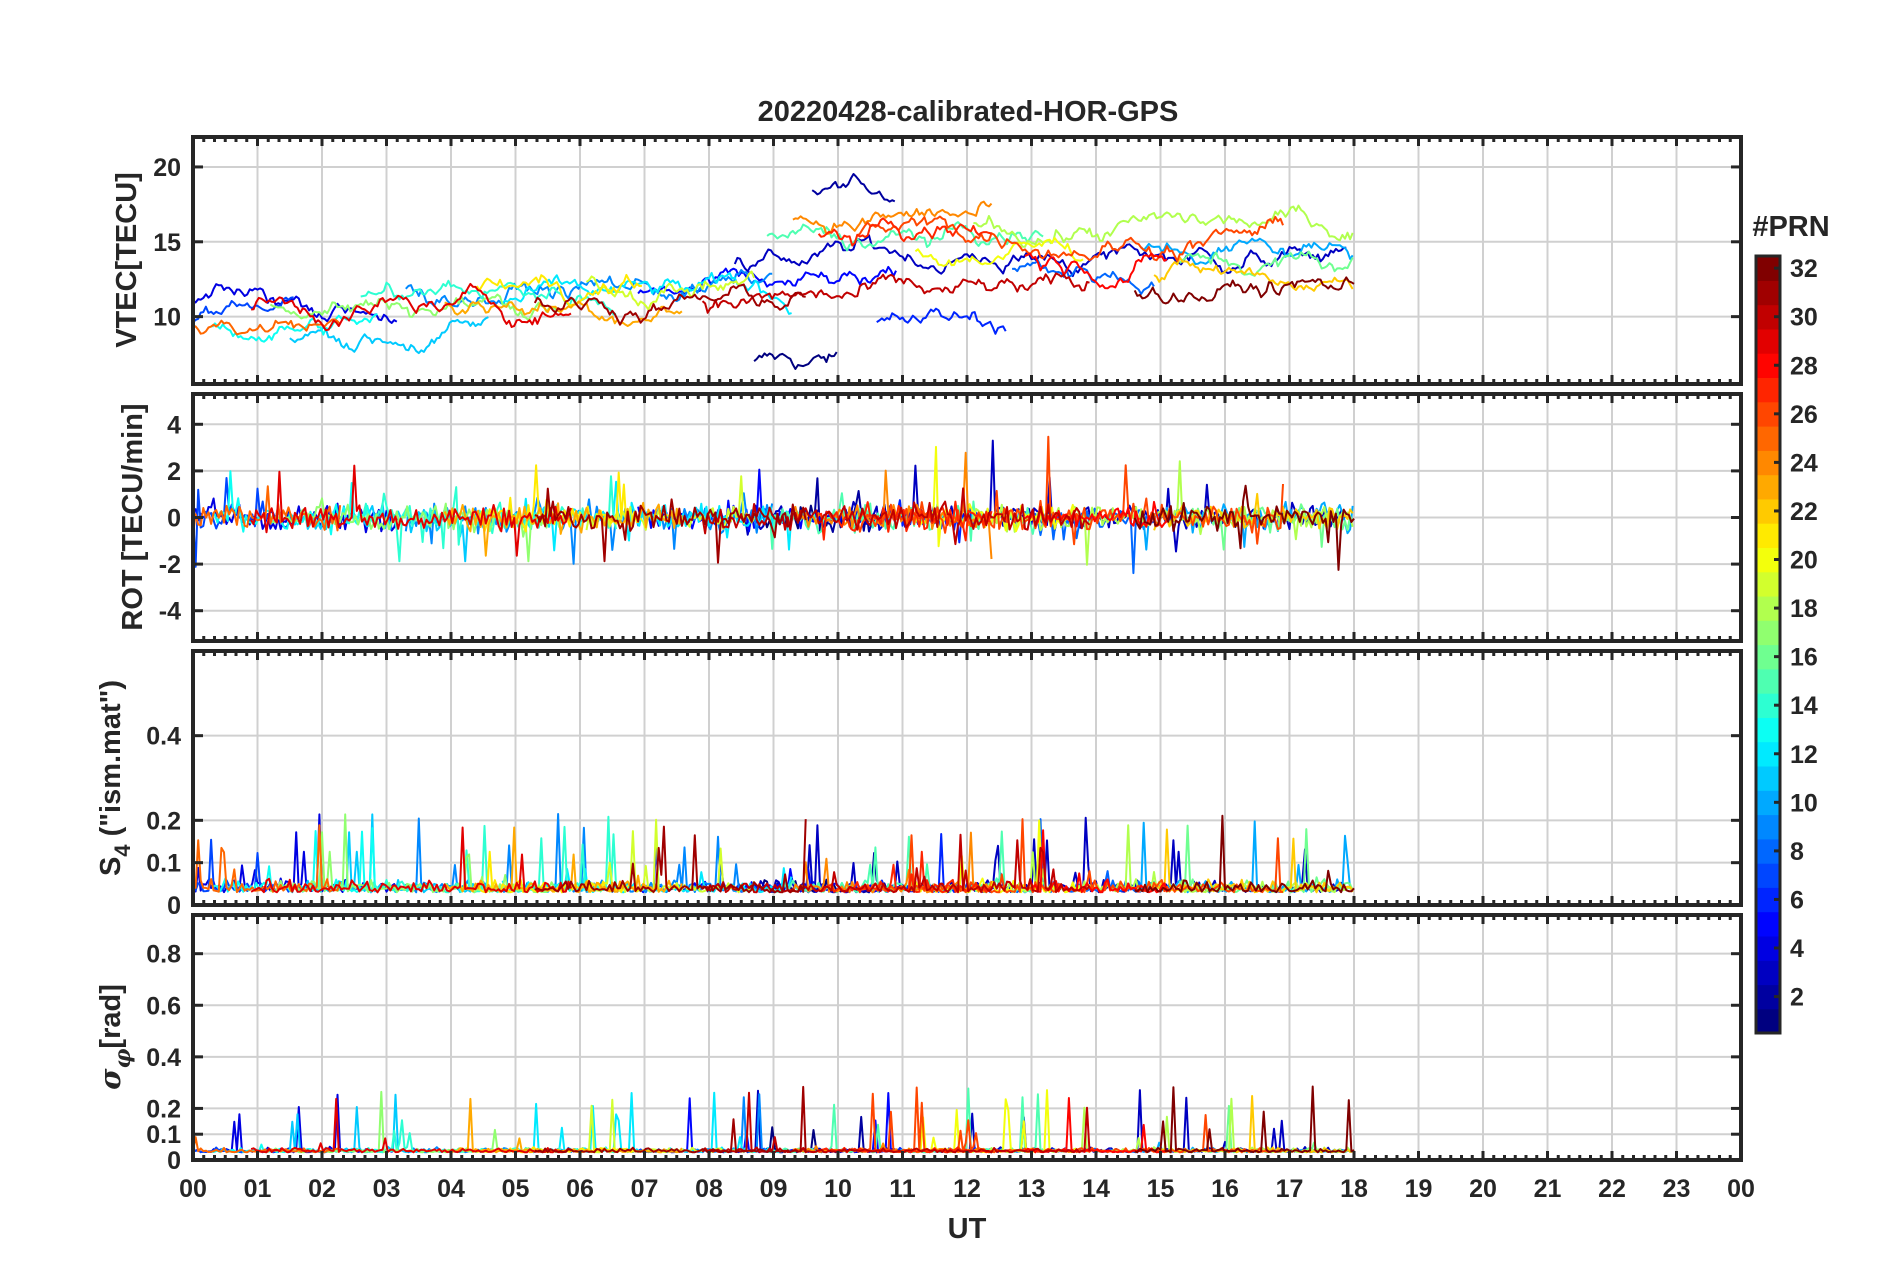 The width and height of the screenshot is (1902, 1272). I want to click on chart-title: 20220428-calibrated-HOR-GPS, so click(968, 112).